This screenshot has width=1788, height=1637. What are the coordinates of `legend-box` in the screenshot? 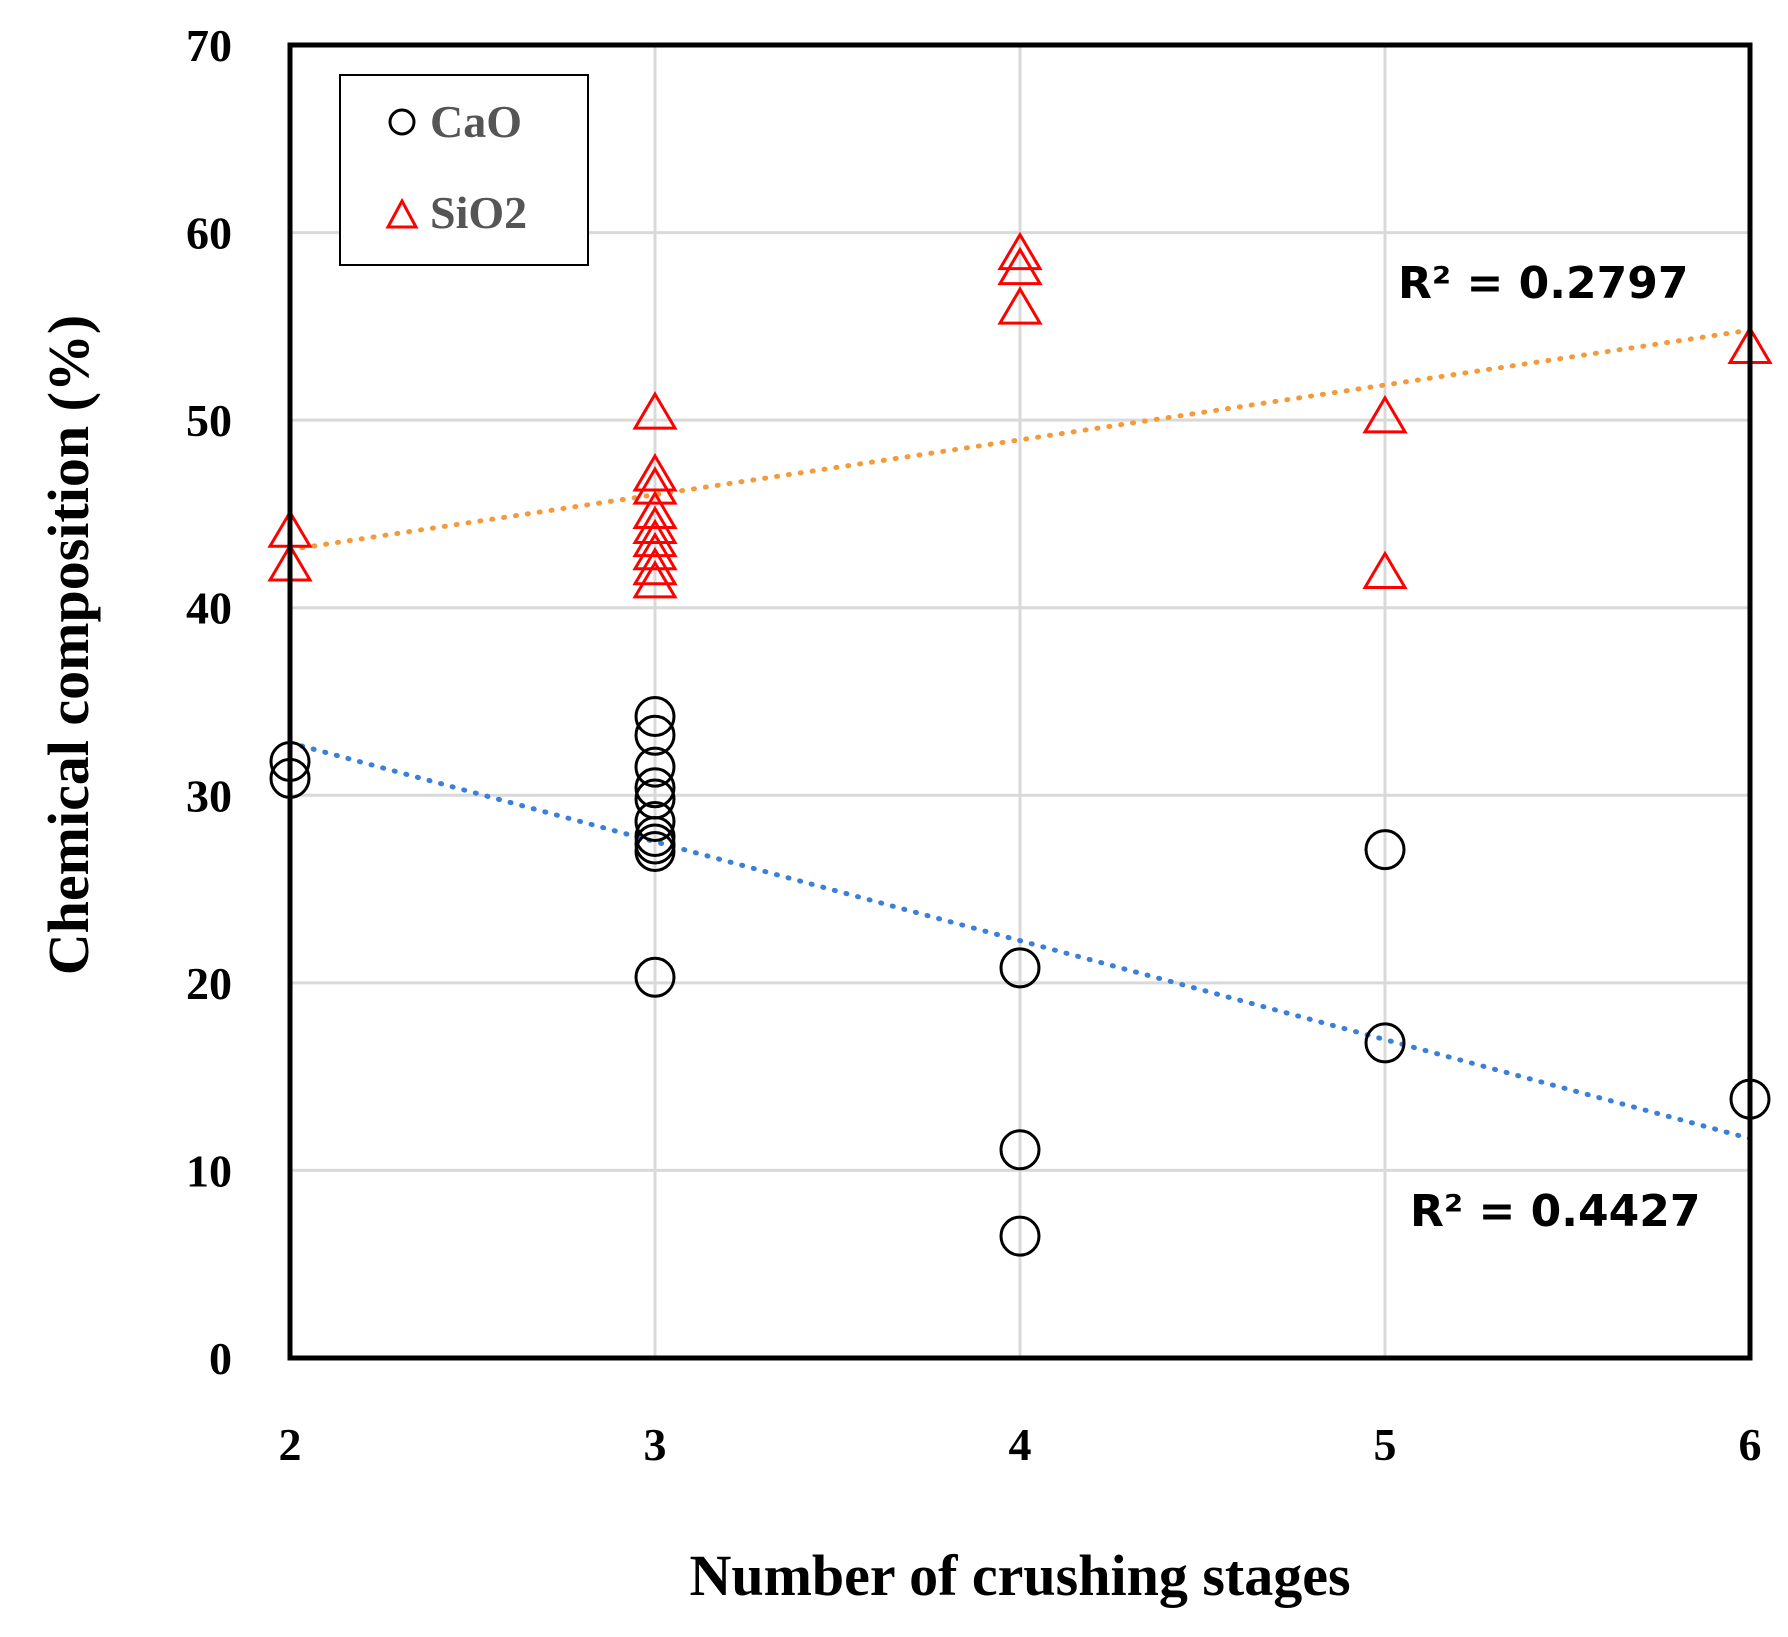 It's located at (464, 170).